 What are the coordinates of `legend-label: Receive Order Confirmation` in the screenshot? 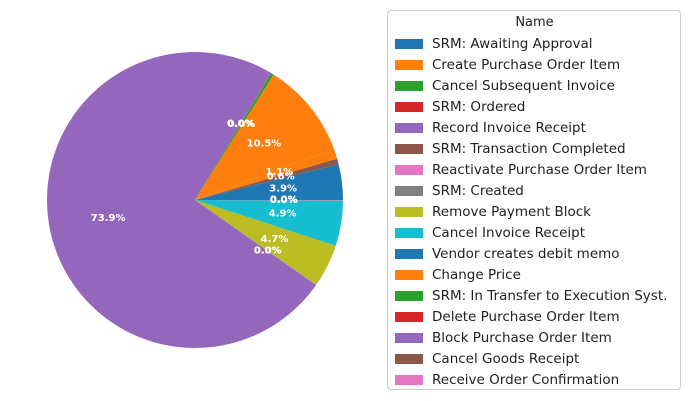 It's located at (526, 379).